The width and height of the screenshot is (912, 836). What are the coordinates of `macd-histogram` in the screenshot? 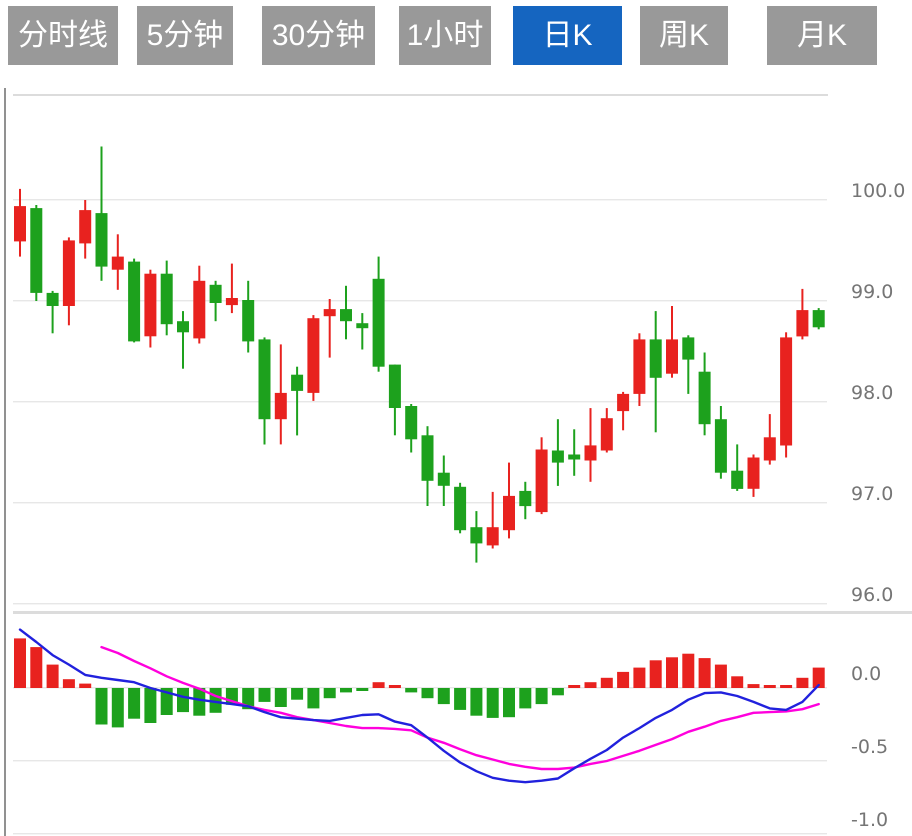 It's located at (419, 683).